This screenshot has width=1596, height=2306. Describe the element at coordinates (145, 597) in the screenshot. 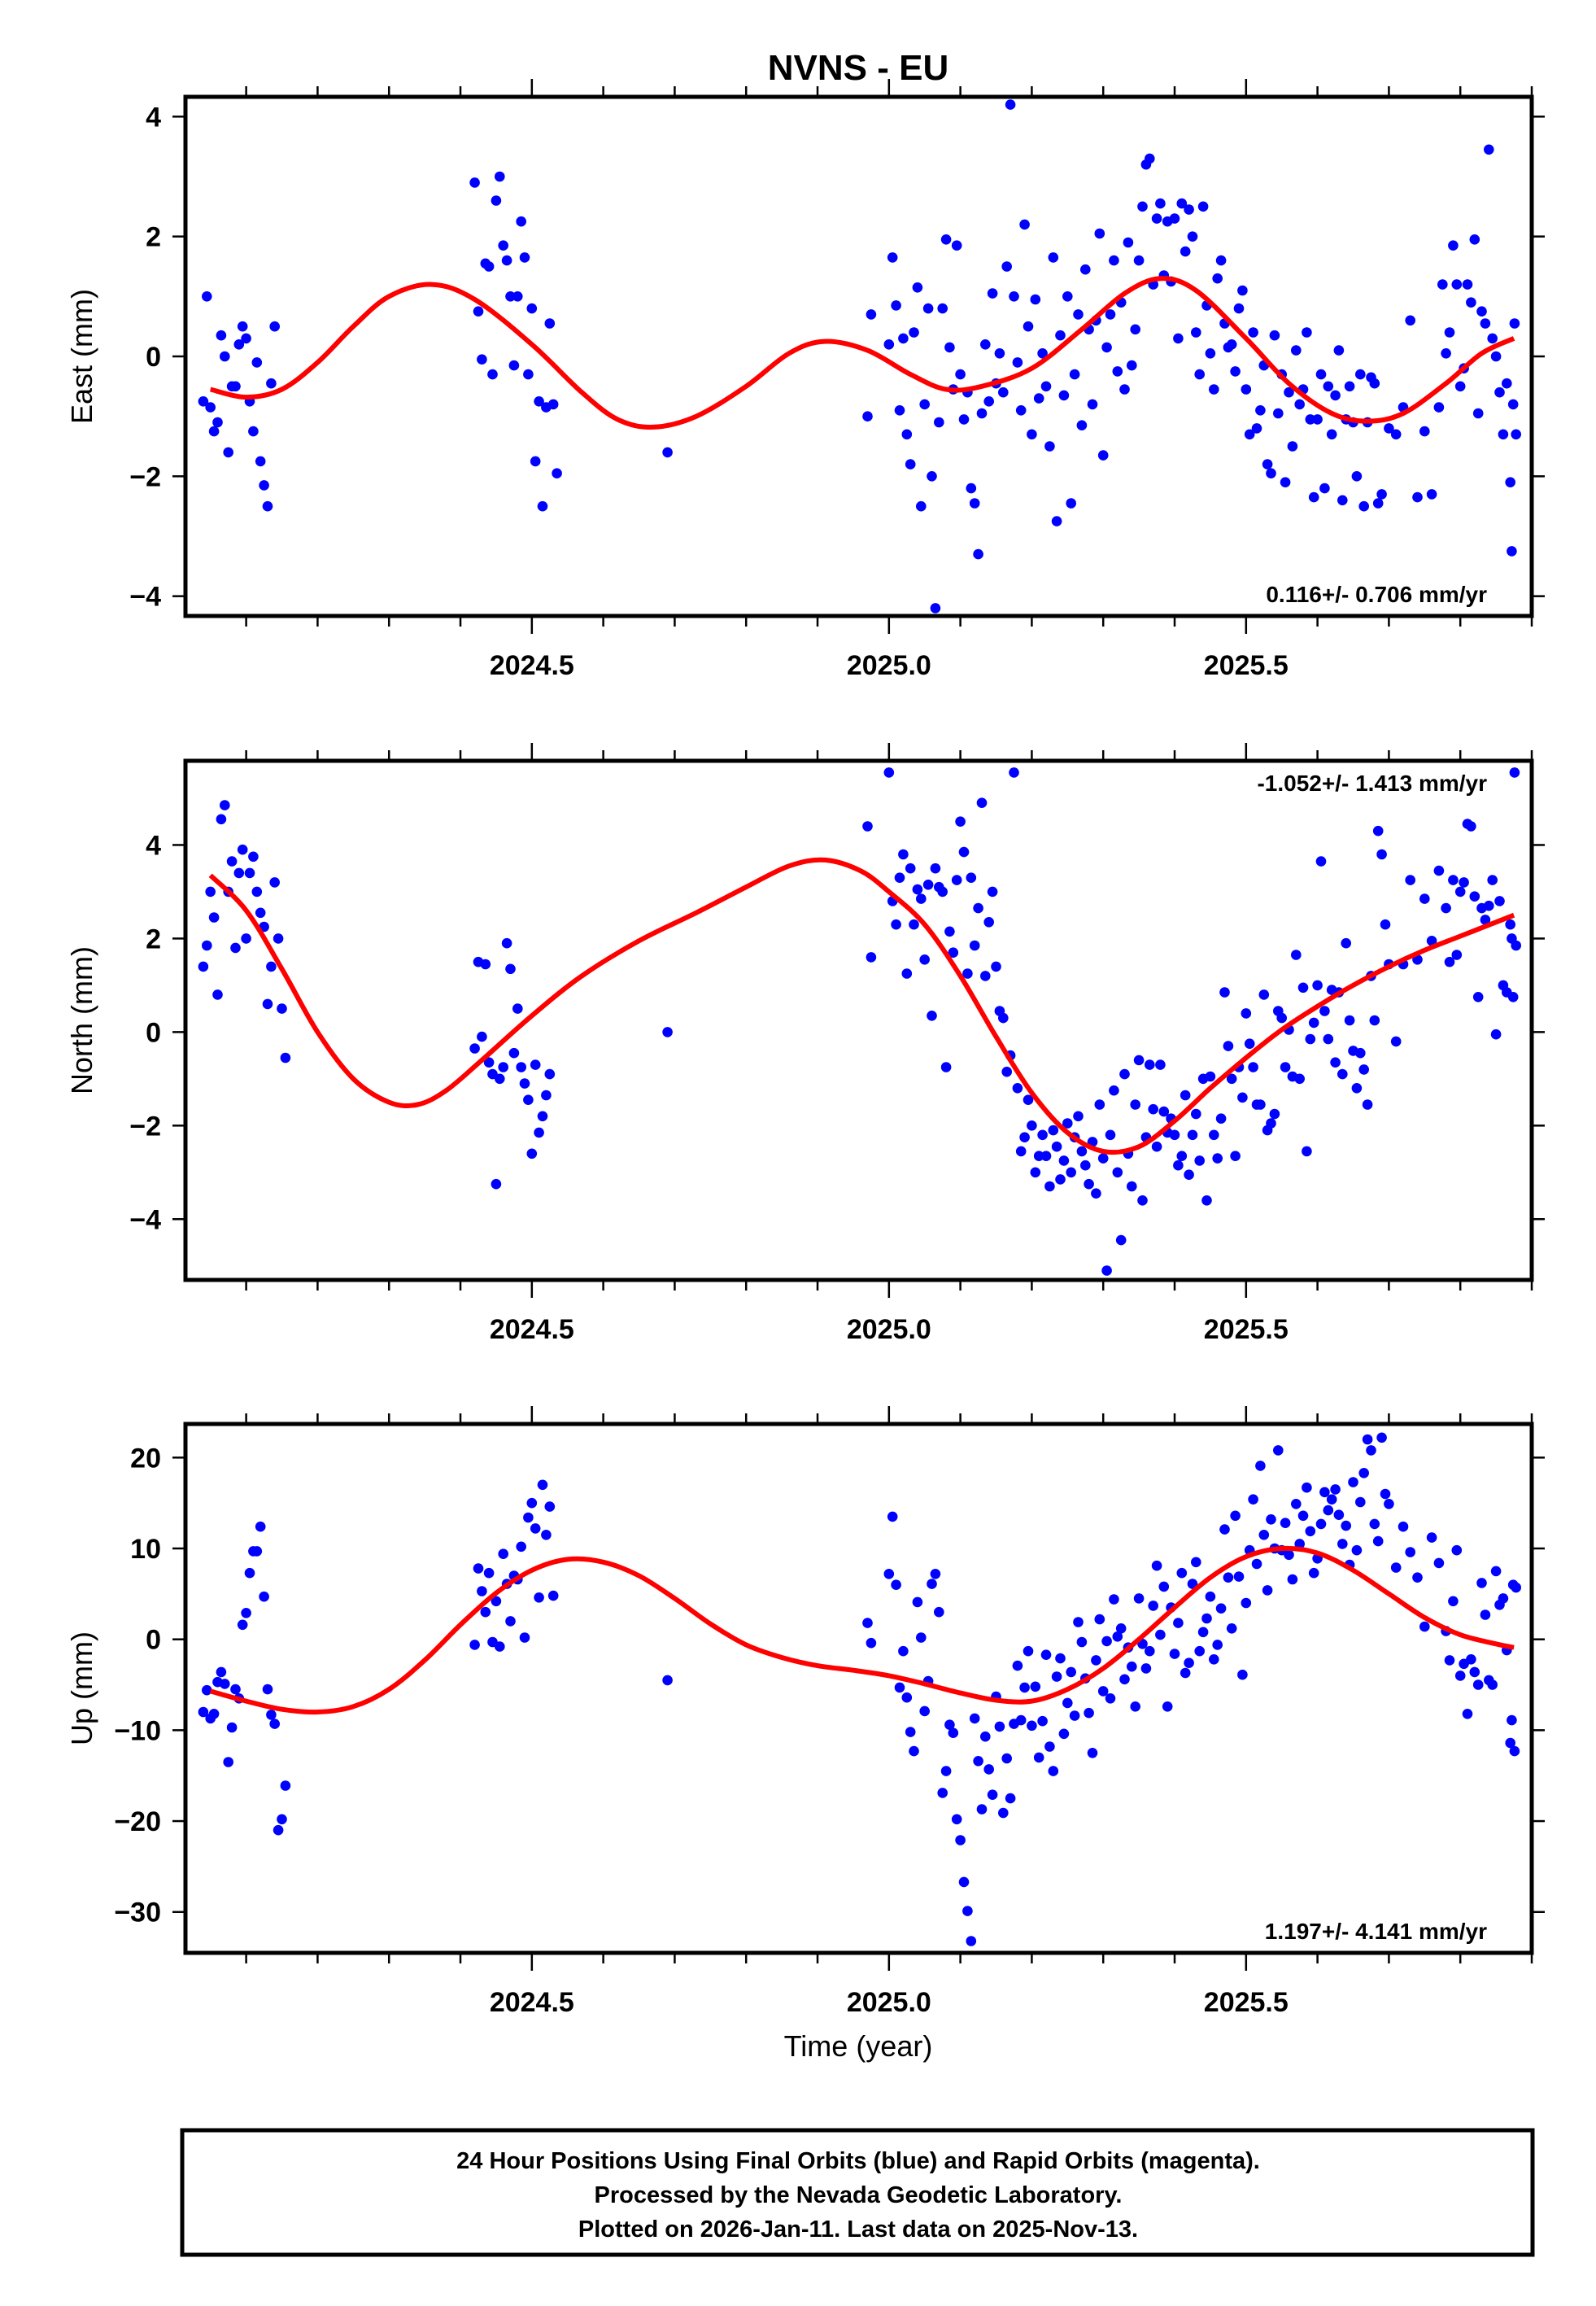

I see `y-tick-label: −4` at that location.